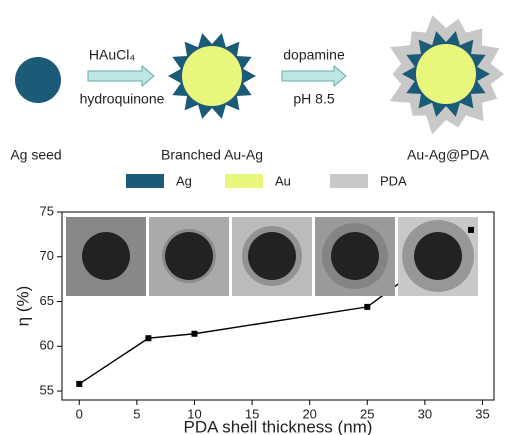  Describe the element at coordinates (38, 80) in the screenshot. I see `ag-seed-icon` at that location.